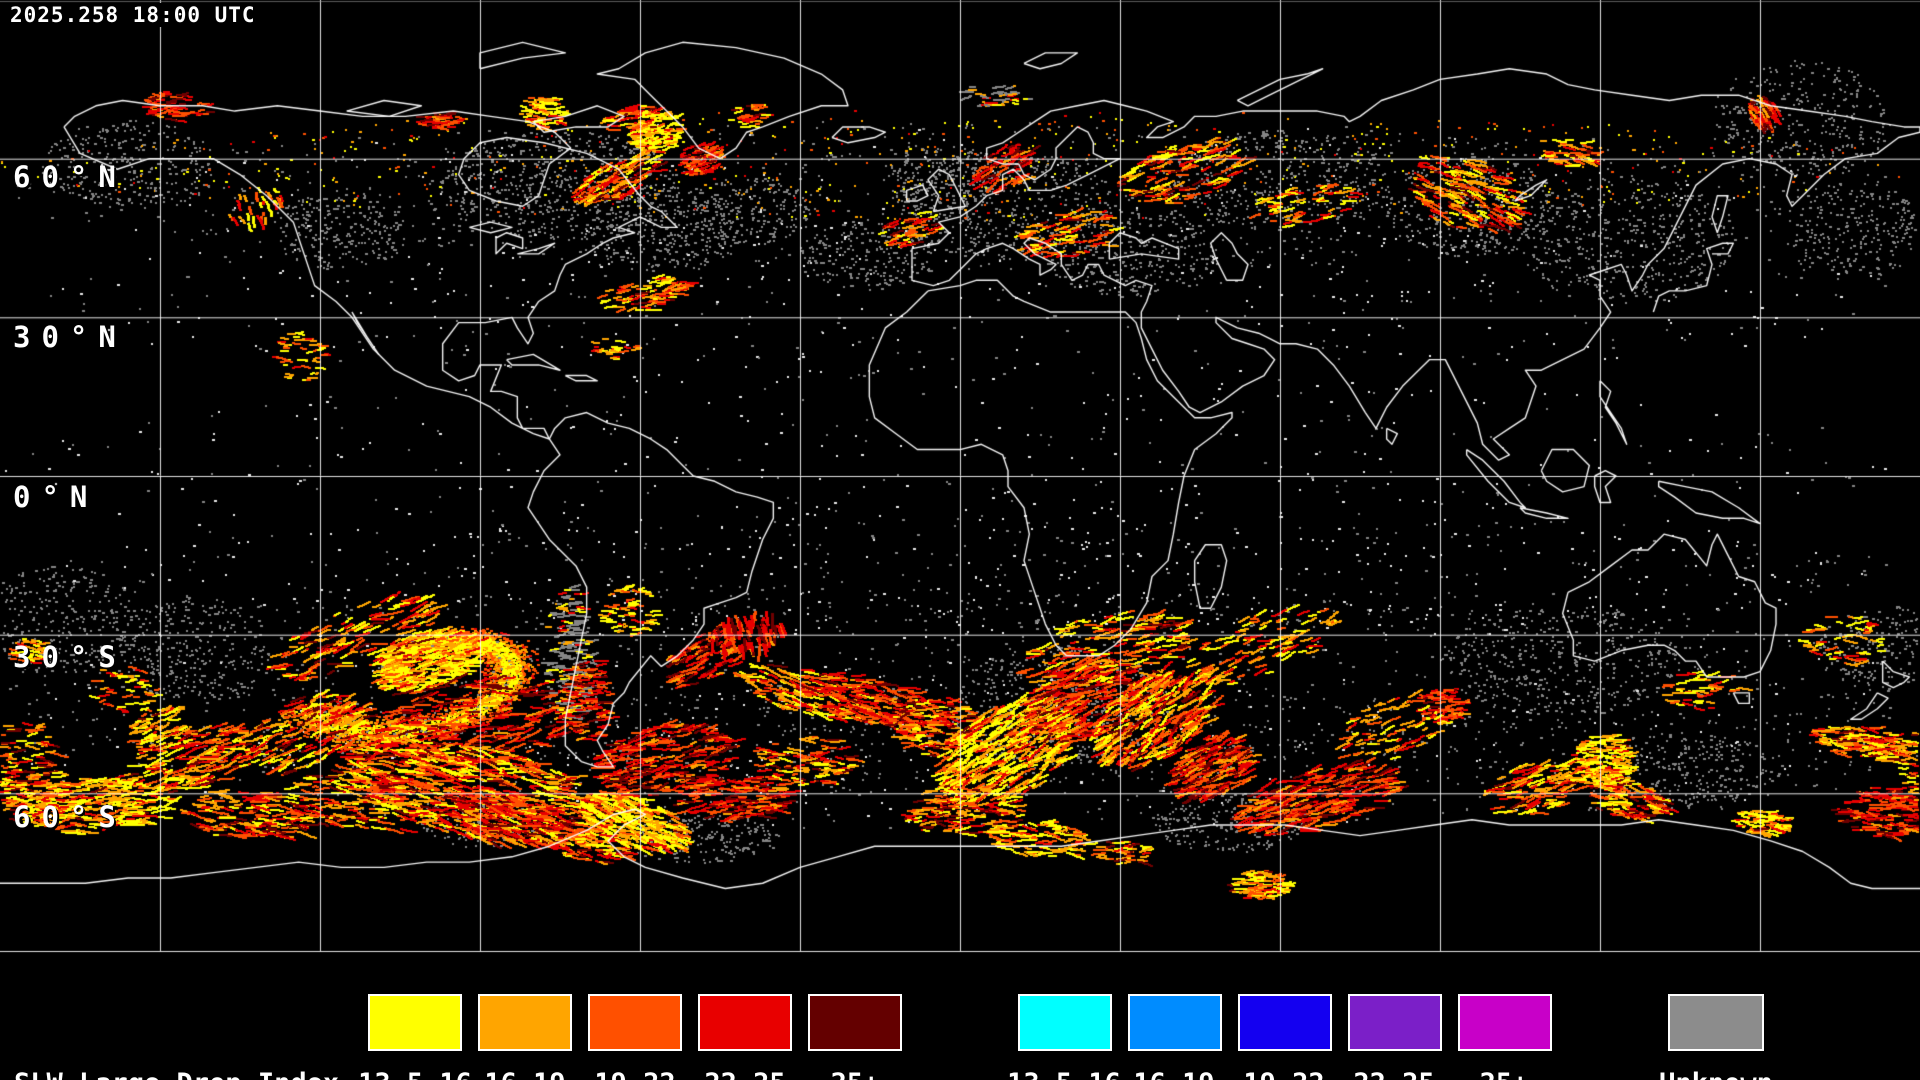  I want to click on legend-swatch-unknown, so click(1716, 1022).